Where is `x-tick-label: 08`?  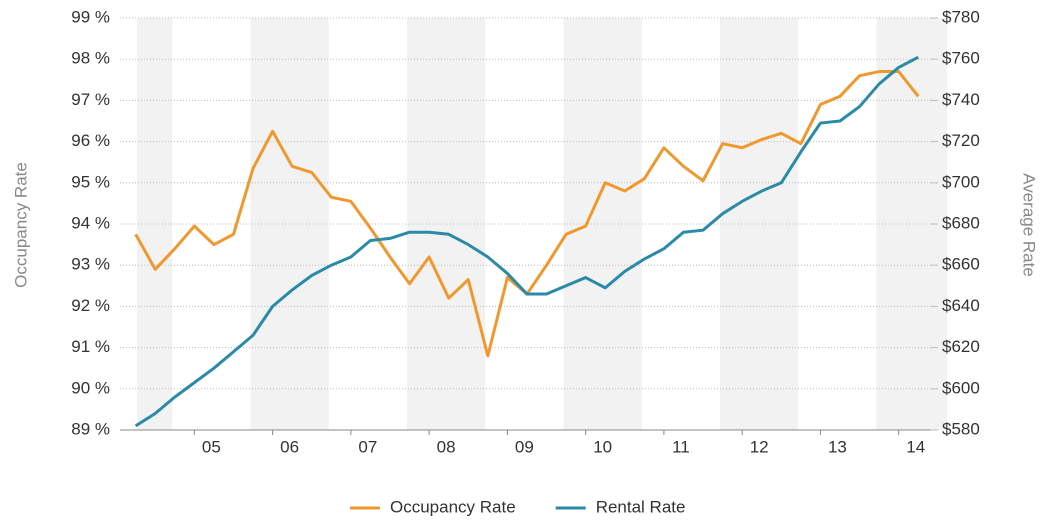
x-tick-label: 08 is located at coordinates (446, 446).